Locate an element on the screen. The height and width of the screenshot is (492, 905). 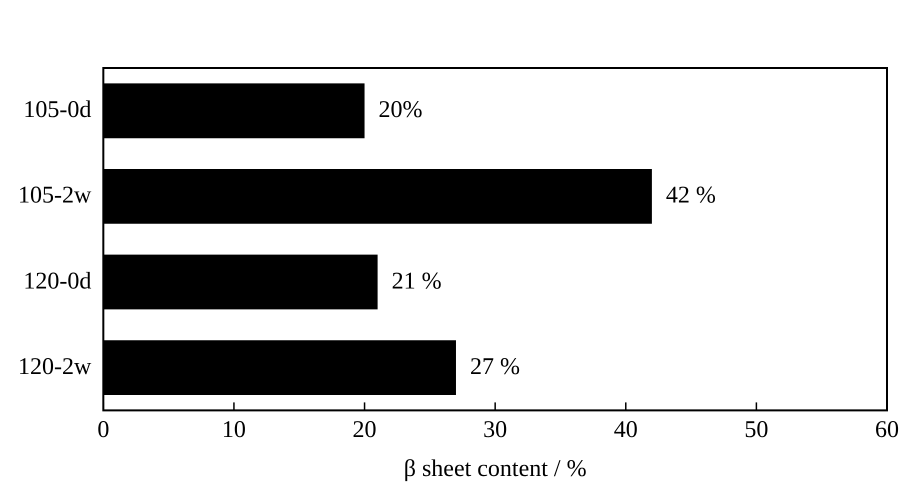
data-label: 21 % is located at coordinates (417, 281).